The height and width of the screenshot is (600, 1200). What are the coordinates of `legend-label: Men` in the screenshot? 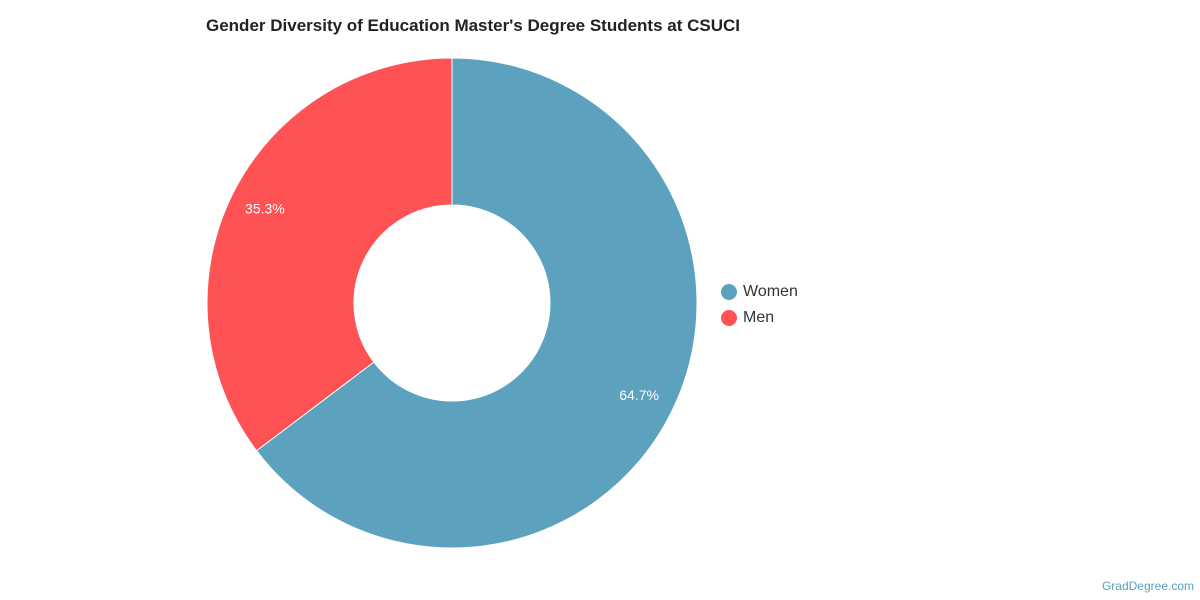 It's located at (759, 317).